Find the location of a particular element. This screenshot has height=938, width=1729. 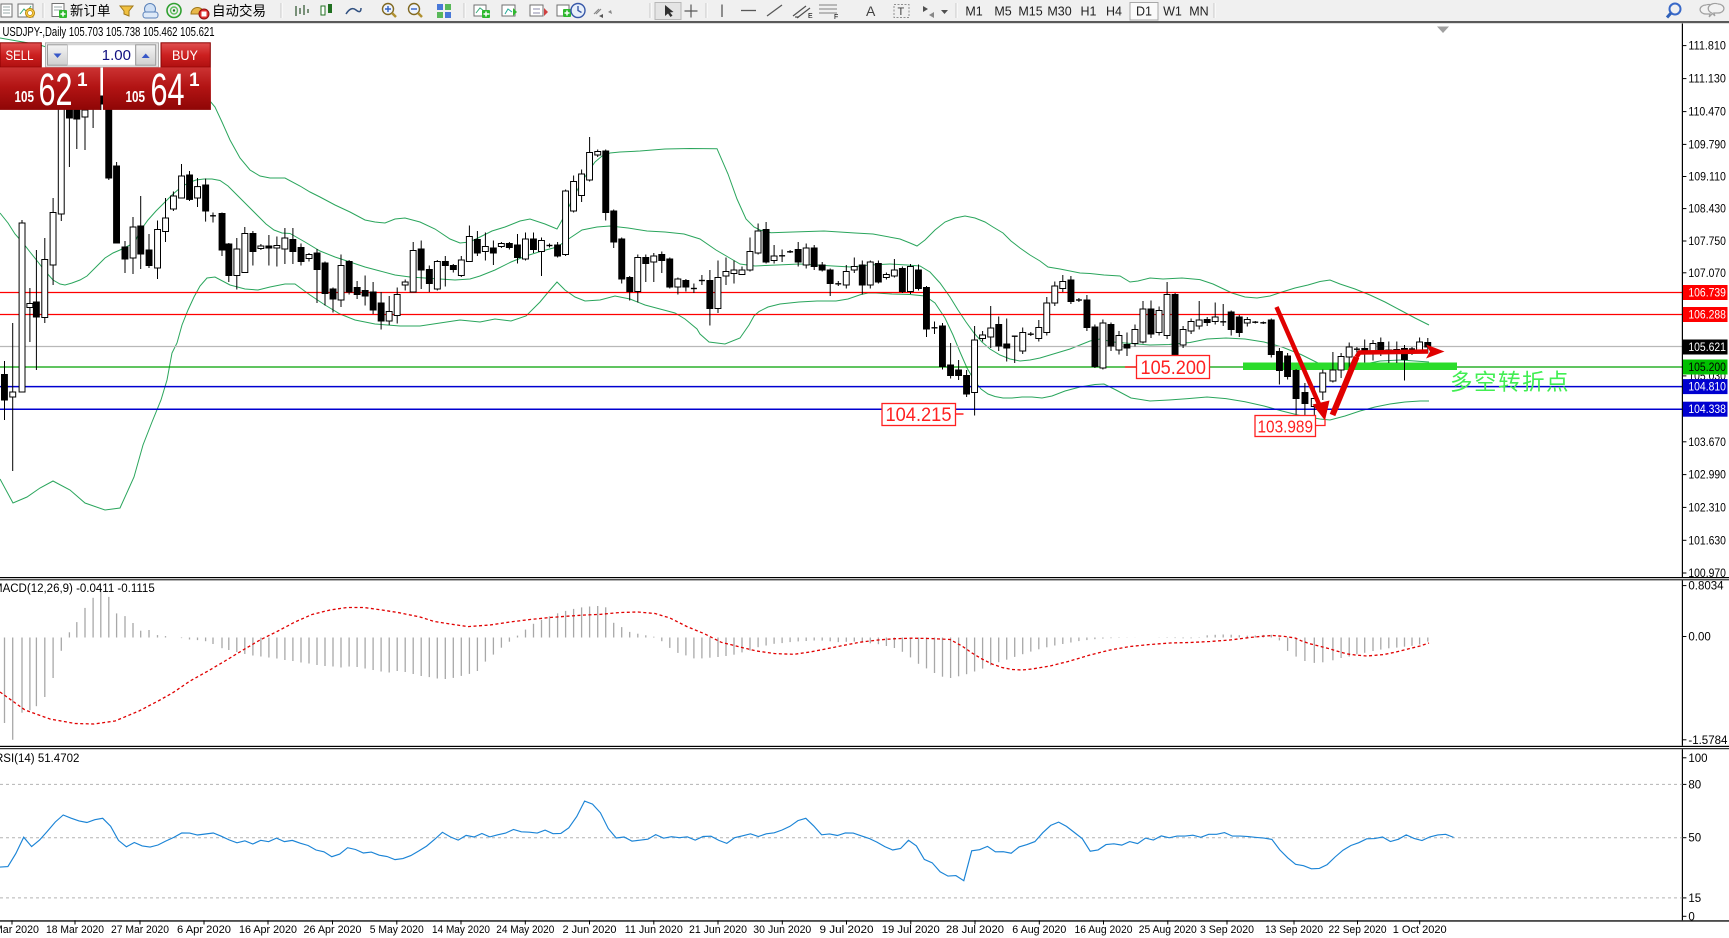

svg-text: M5 is located at coordinates (1002, 12).